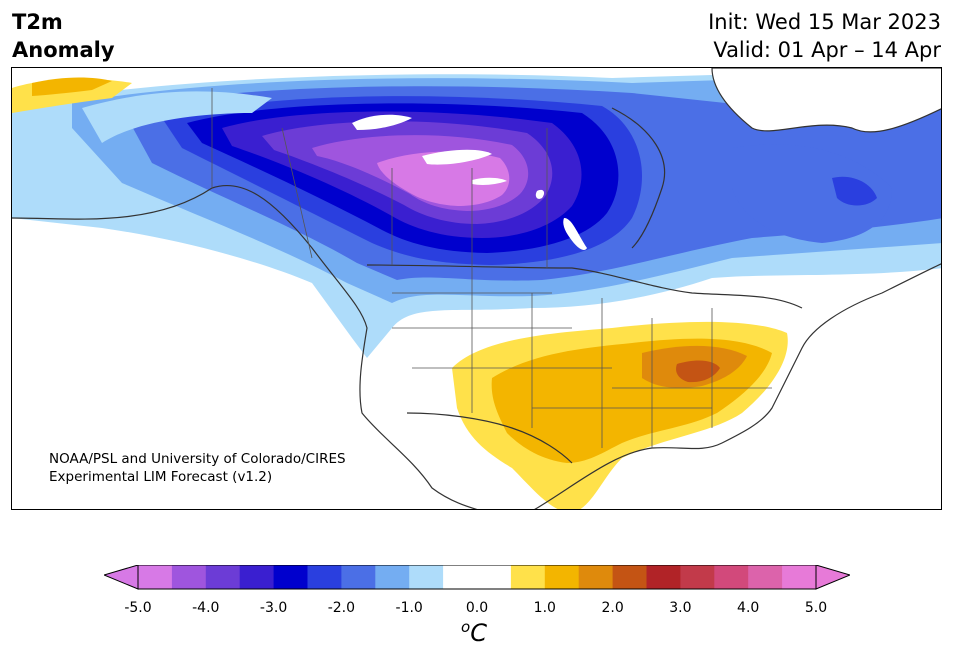 The height and width of the screenshot is (659, 953). I want to click on colorbar-tick-label: -2.0, so click(341, 608).